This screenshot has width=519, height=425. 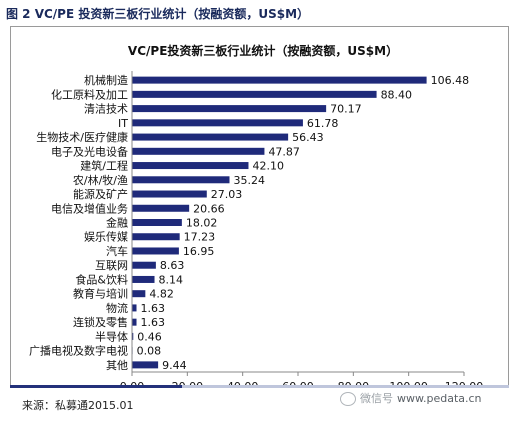 What do you see at coordinates (263, 50) in the screenshot?
I see `chart-title: VC/PE投资新三板行业统计（按融资额，US$M）` at bounding box center [263, 50].